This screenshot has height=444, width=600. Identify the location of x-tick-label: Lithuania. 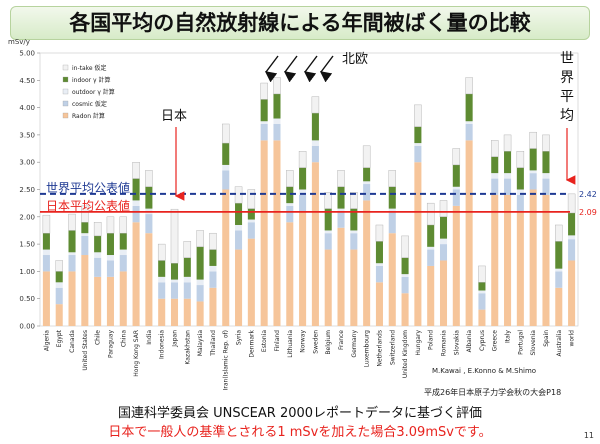
(290, 344).